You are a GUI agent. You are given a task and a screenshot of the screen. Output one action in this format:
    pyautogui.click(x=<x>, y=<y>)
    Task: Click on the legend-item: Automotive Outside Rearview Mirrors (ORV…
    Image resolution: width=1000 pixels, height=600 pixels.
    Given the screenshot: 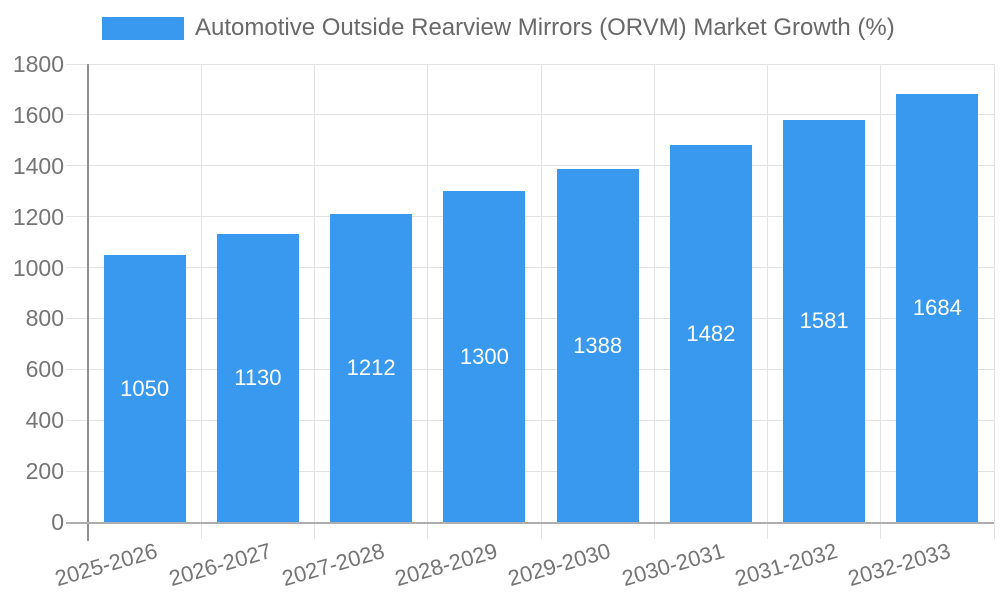 What is the action you would take?
    pyautogui.click(x=498, y=28)
    